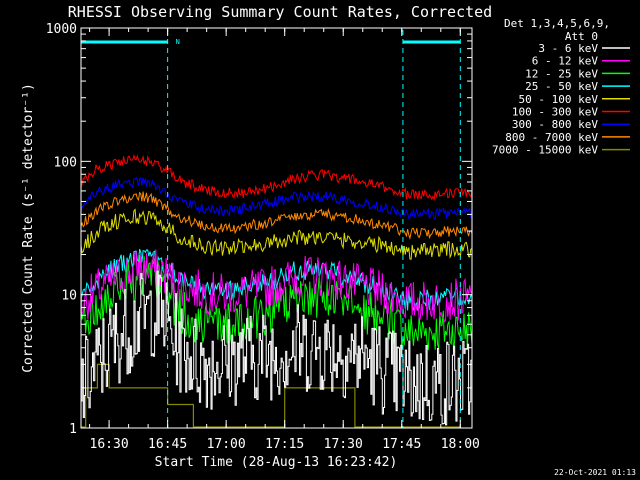 The image size is (640, 480). What do you see at coordinates (401, 444) in the screenshot?
I see `x-tick-label-17:45: 17:45` at bounding box center [401, 444].